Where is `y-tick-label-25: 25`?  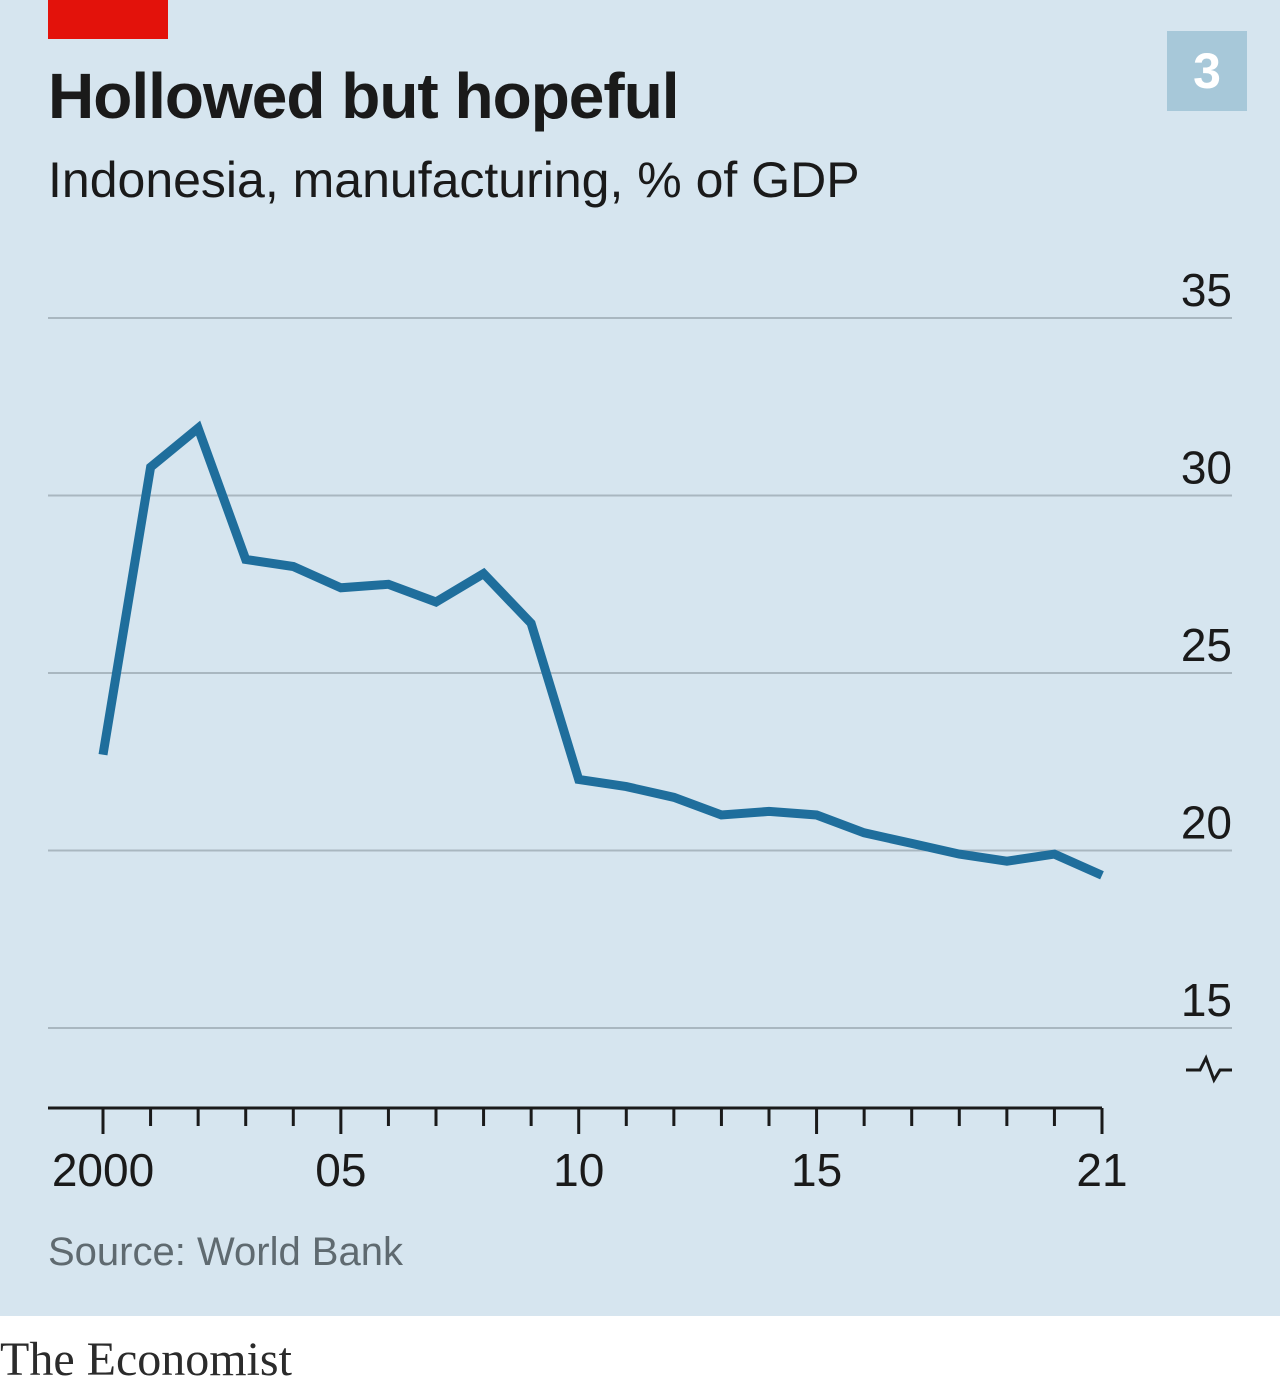 y-tick-label-25: 25 is located at coordinates (1206, 645).